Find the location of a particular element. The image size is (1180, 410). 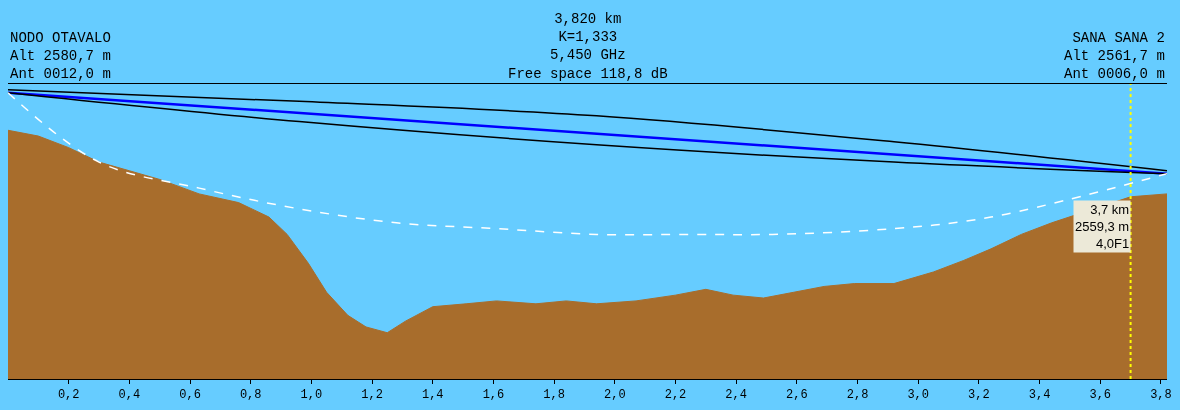

text: SANA SANA 2 Alt 2561,7 m Ant 0006,0 m is located at coordinates (1114, 56).